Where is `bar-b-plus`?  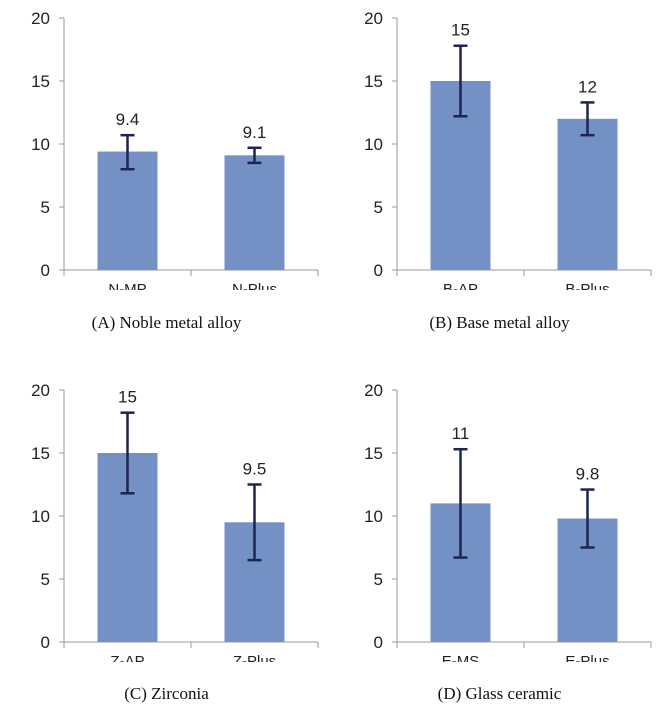
bar-b-plus is located at coordinates (587, 194).